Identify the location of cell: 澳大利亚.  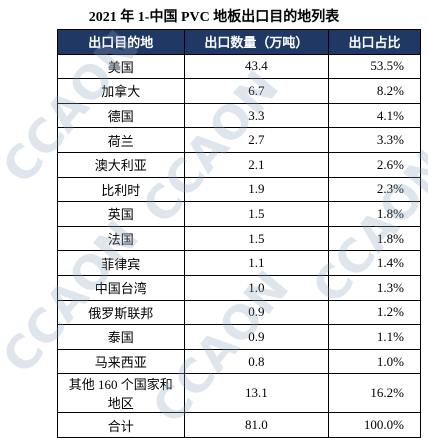
(121, 164).